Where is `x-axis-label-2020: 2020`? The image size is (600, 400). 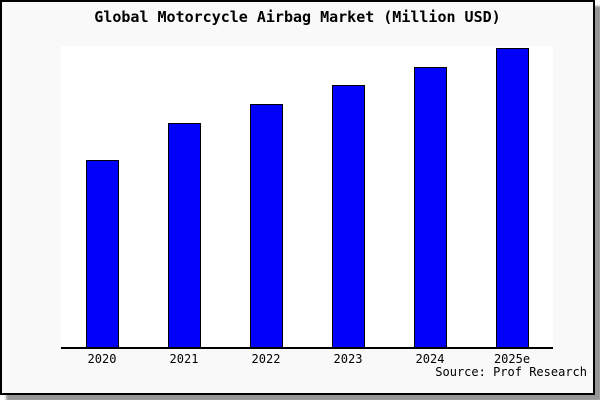
x-axis-label-2020: 2020 is located at coordinates (102, 359).